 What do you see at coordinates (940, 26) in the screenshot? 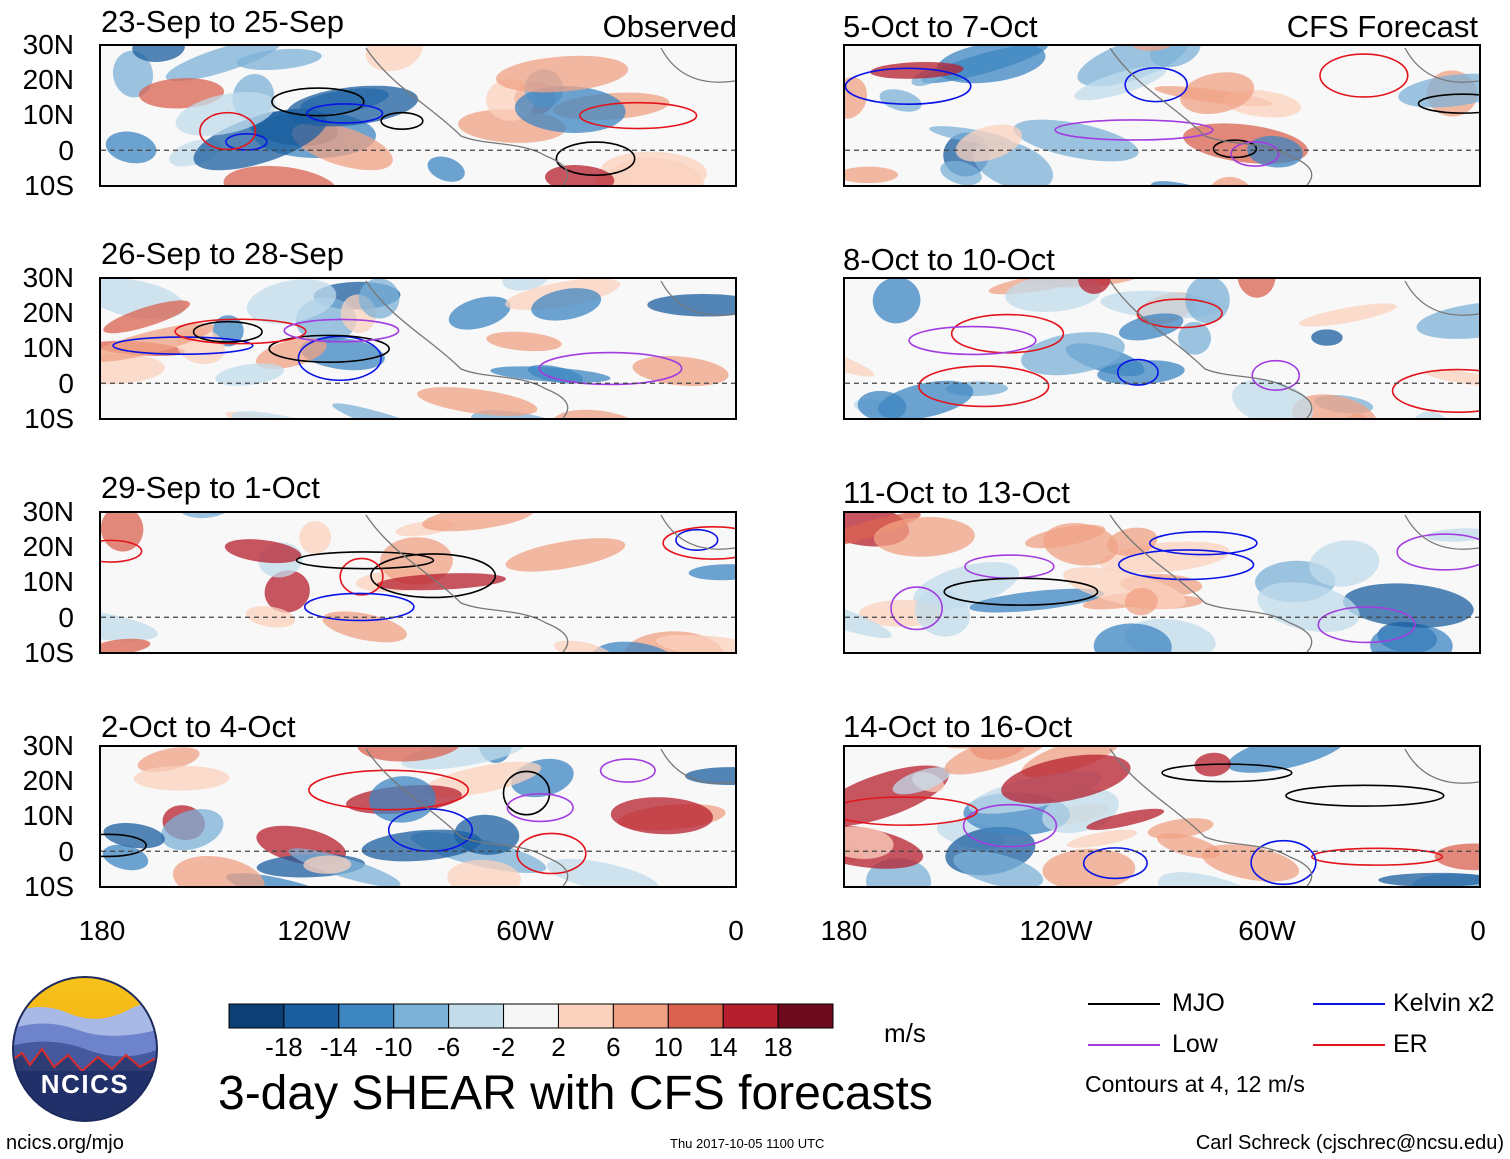
I see `panel-title: 5-Oct to 7-Oct` at bounding box center [940, 26].